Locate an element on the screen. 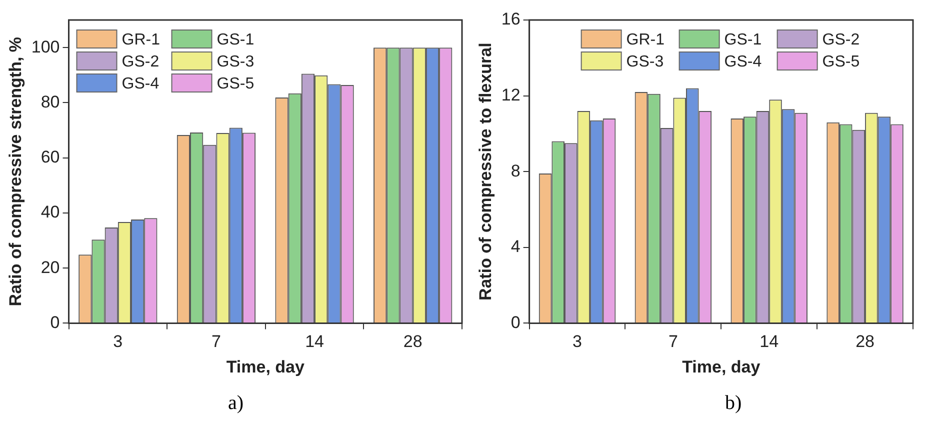 The height and width of the screenshot is (437, 935). y-tick-label: 20 is located at coordinates (50, 267).